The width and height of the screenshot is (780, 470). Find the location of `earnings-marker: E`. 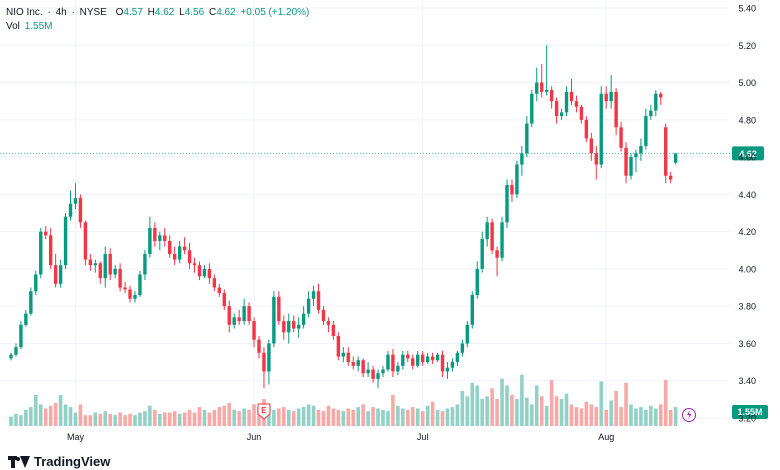

earnings-marker: E is located at coordinates (264, 411).